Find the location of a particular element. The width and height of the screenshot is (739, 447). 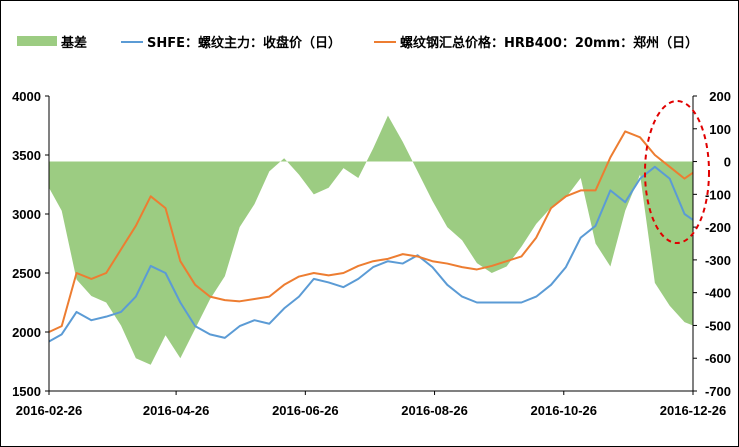

y-left-tick-label: 3500 is located at coordinates (26, 155).